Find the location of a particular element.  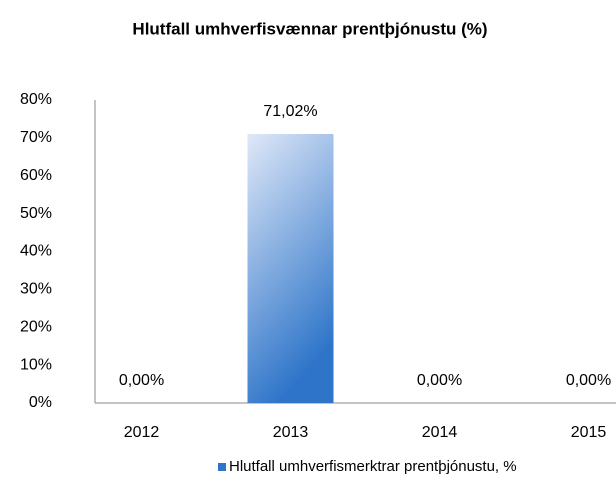

y-tick-label: 20% is located at coordinates (36, 326).